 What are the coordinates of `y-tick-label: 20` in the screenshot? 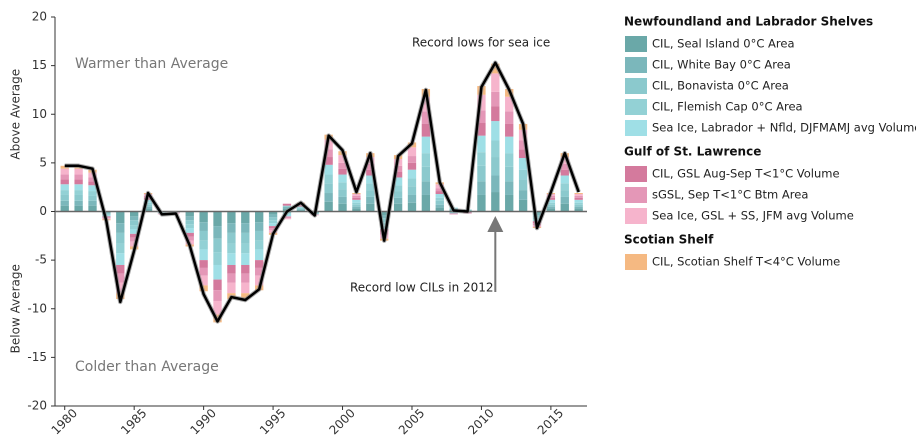 It's located at (39, 17).